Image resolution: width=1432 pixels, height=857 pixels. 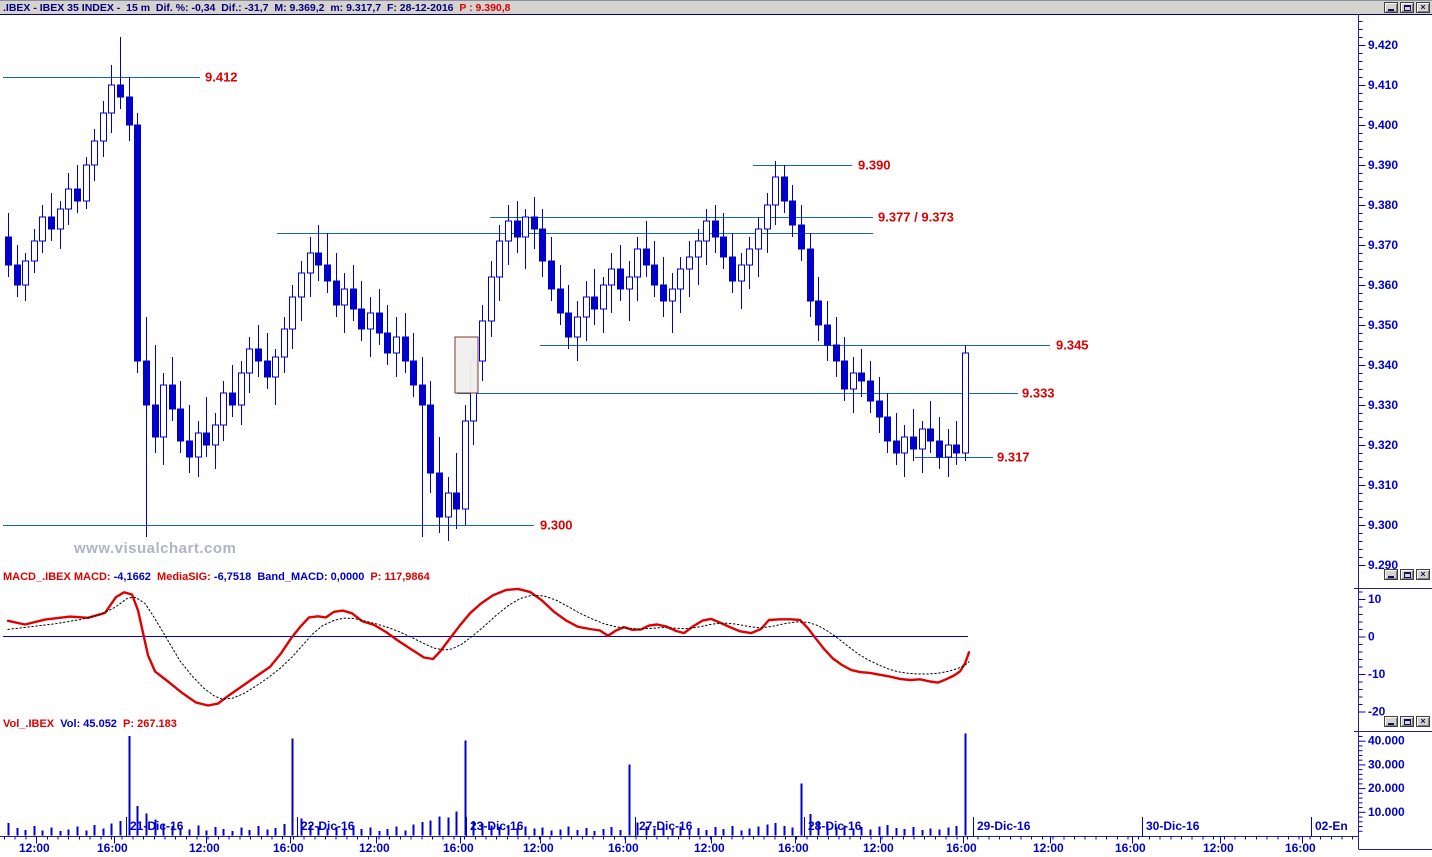 What do you see at coordinates (1383, 445) in the screenshot?
I see `price-axis-label: 9.320` at bounding box center [1383, 445].